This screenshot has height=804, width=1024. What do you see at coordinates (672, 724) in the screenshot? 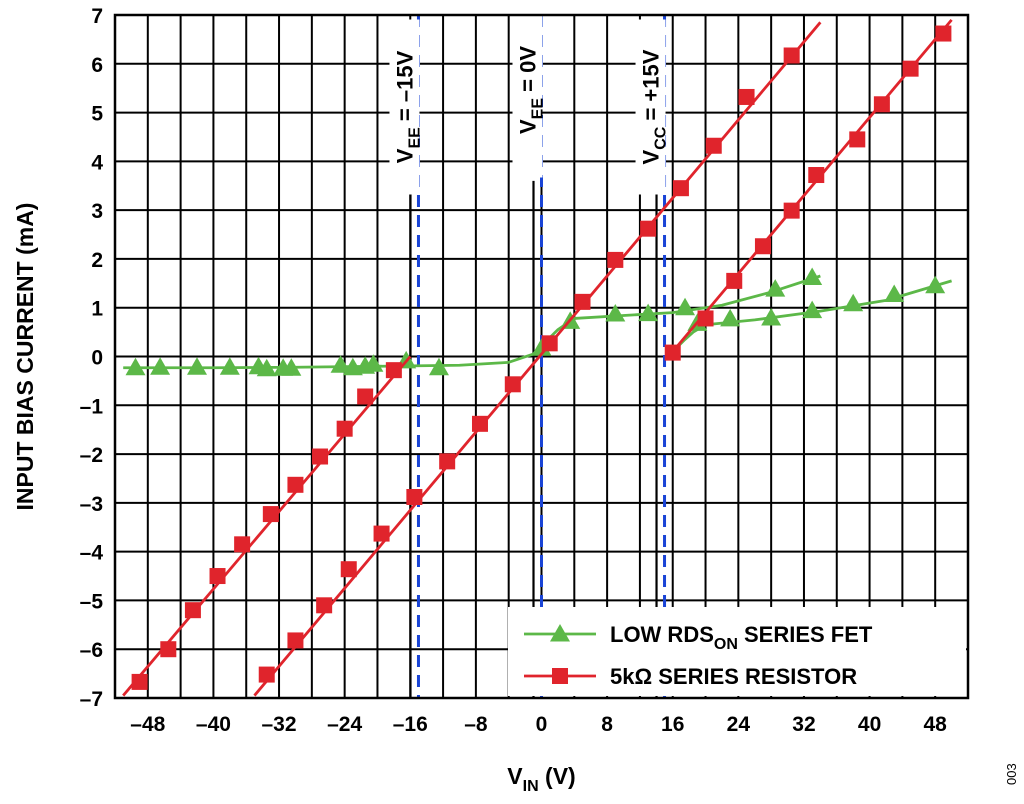
I see `x-tick-label: 16` at bounding box center [672, 724].